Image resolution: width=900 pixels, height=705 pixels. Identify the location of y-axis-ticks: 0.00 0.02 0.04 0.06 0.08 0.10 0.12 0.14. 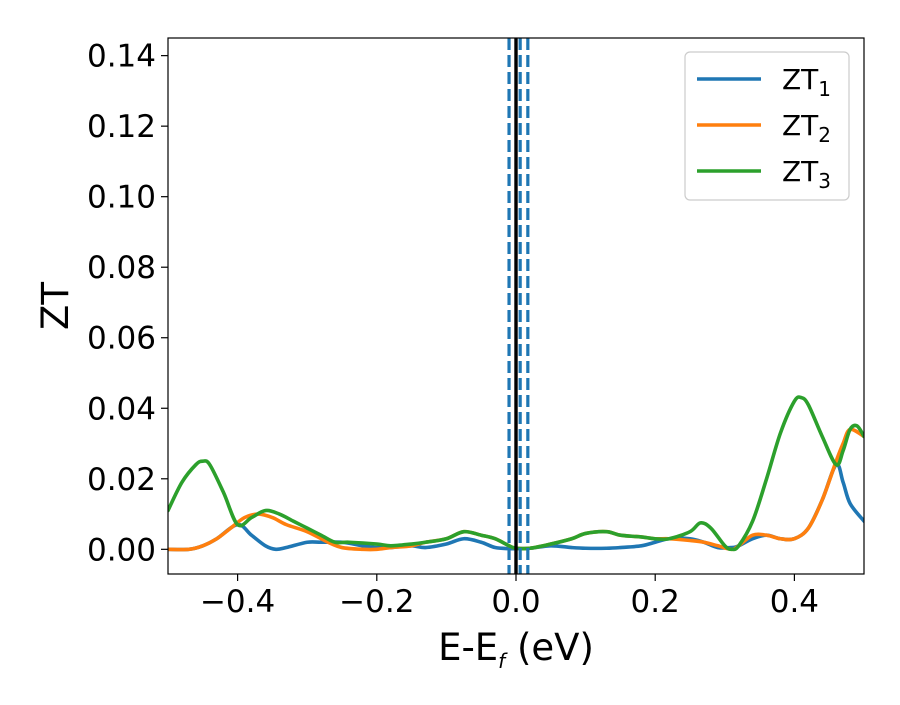
(127, 303).